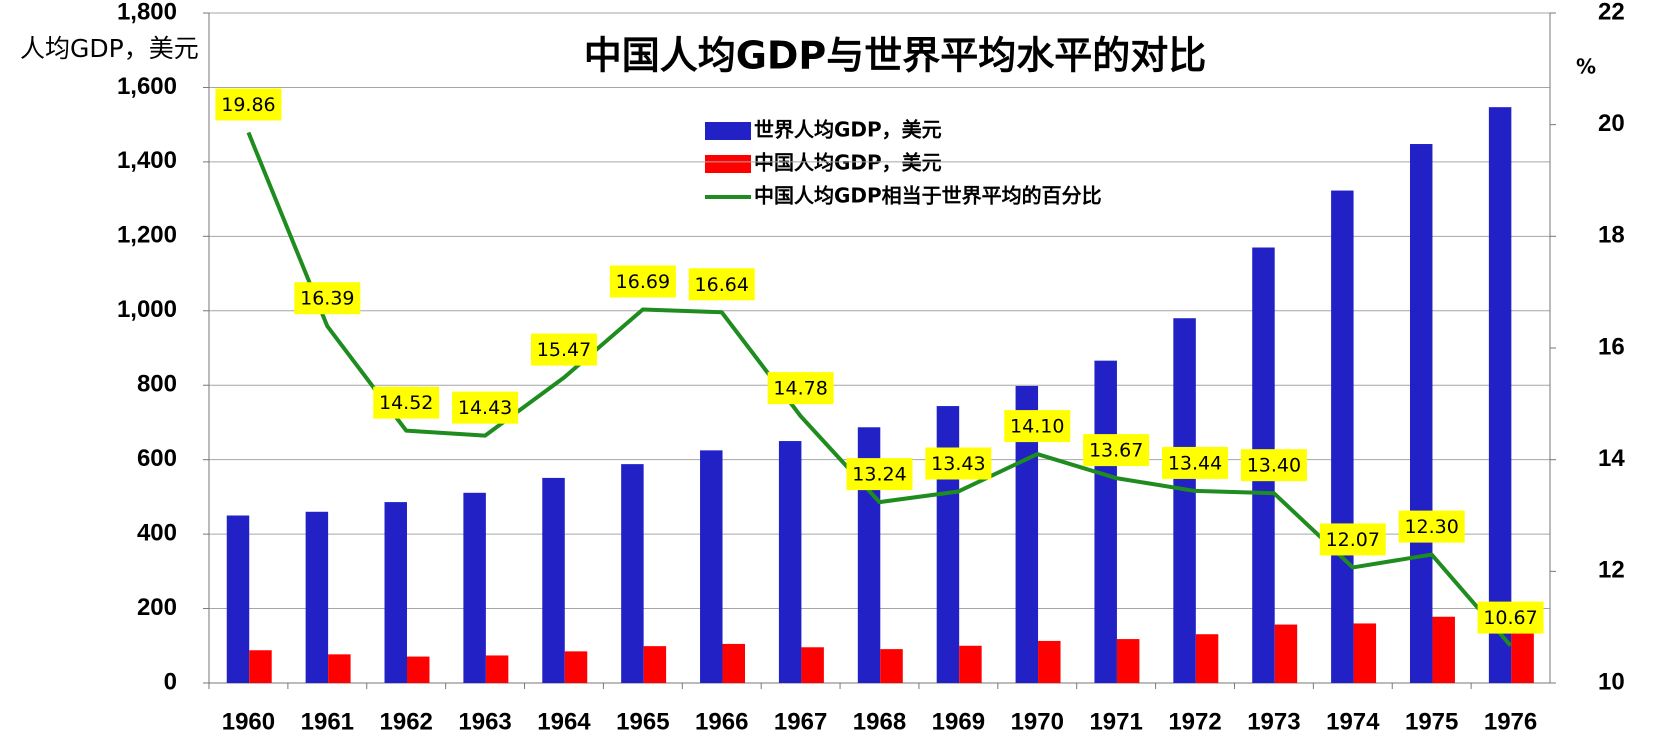  Describe the element at coordinates (327, 721) in the screenshot. I see `x-tick-label: 1961` at that location.